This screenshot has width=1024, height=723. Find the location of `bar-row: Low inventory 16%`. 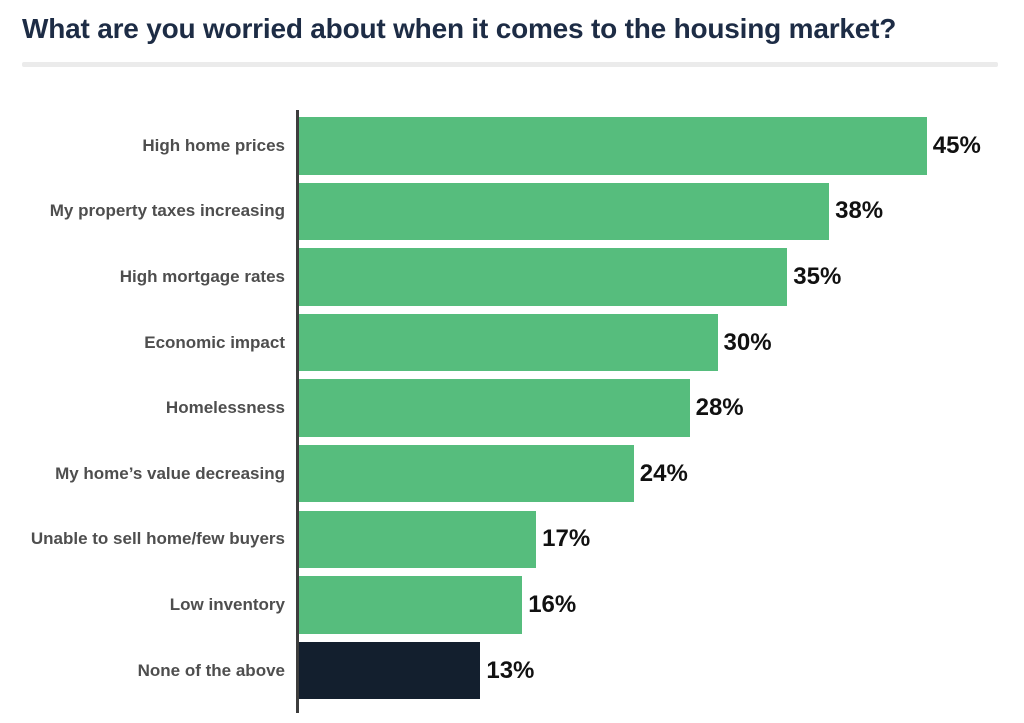

bar-row: Low inventory 16% is located at coordinates (512, 605).